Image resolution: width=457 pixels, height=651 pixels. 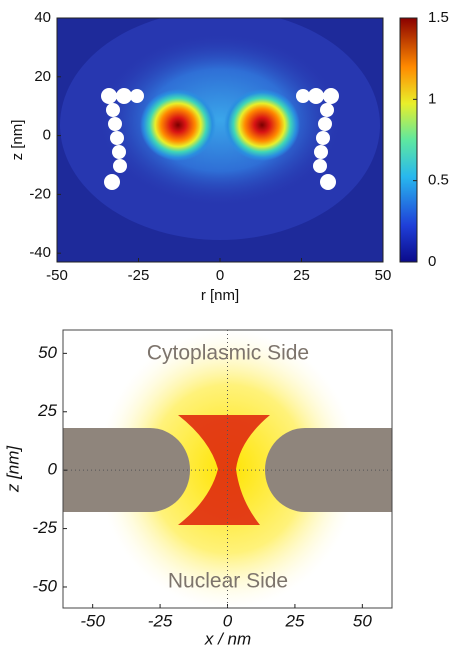 What do you see at coordinates (44, 527) in the screenshot?
I see `y-tick-label: -25` at bounding box center [44, 527].